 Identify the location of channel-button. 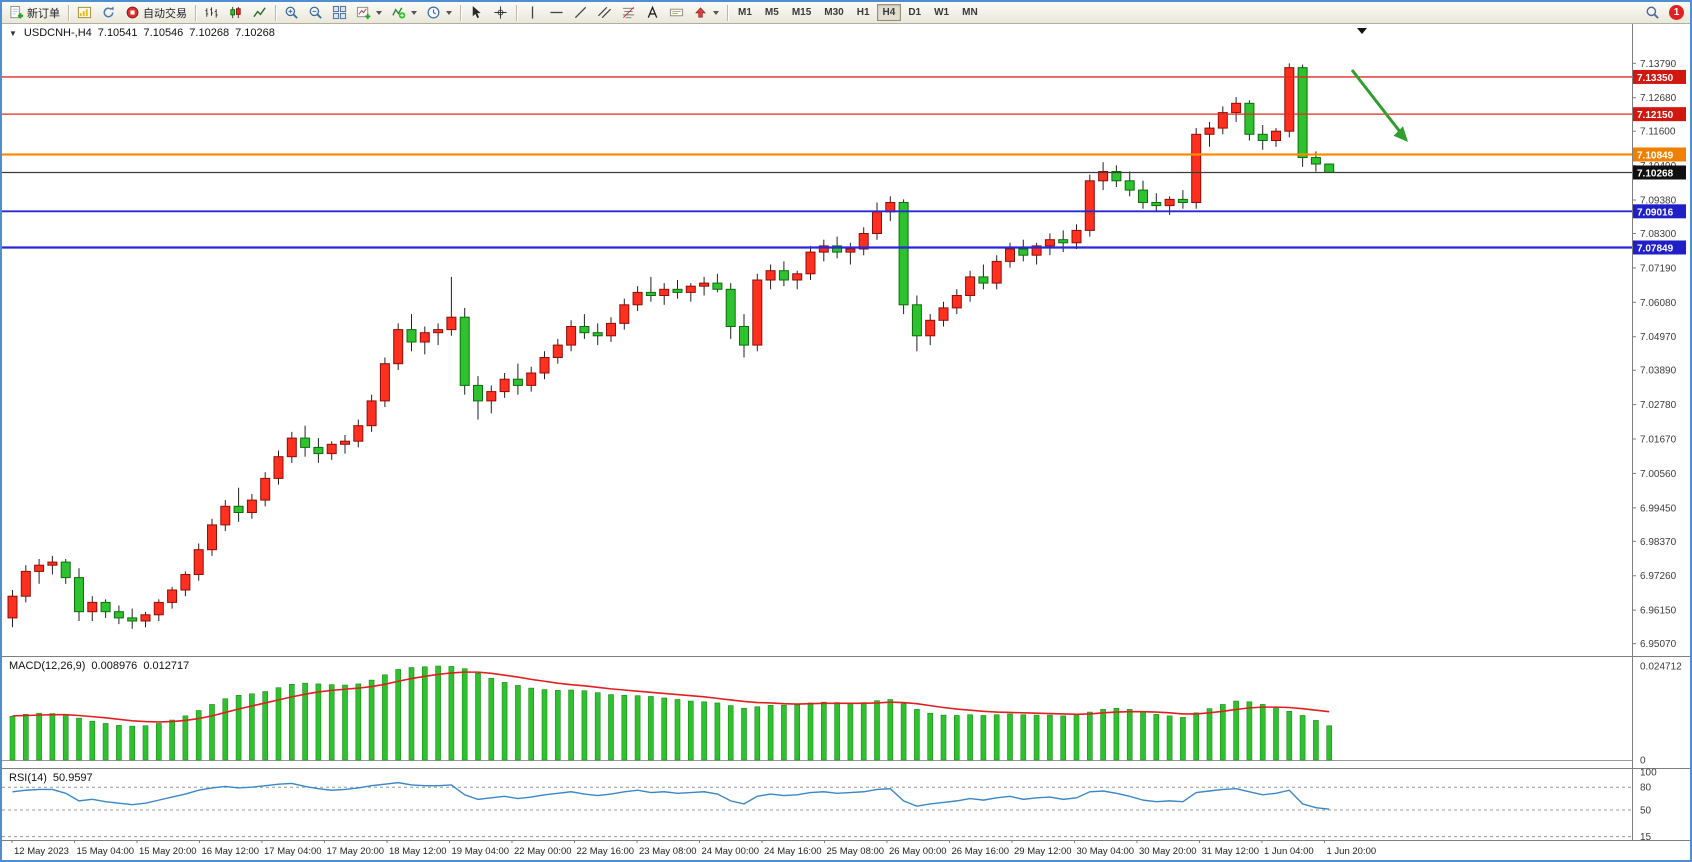
(604, 13).